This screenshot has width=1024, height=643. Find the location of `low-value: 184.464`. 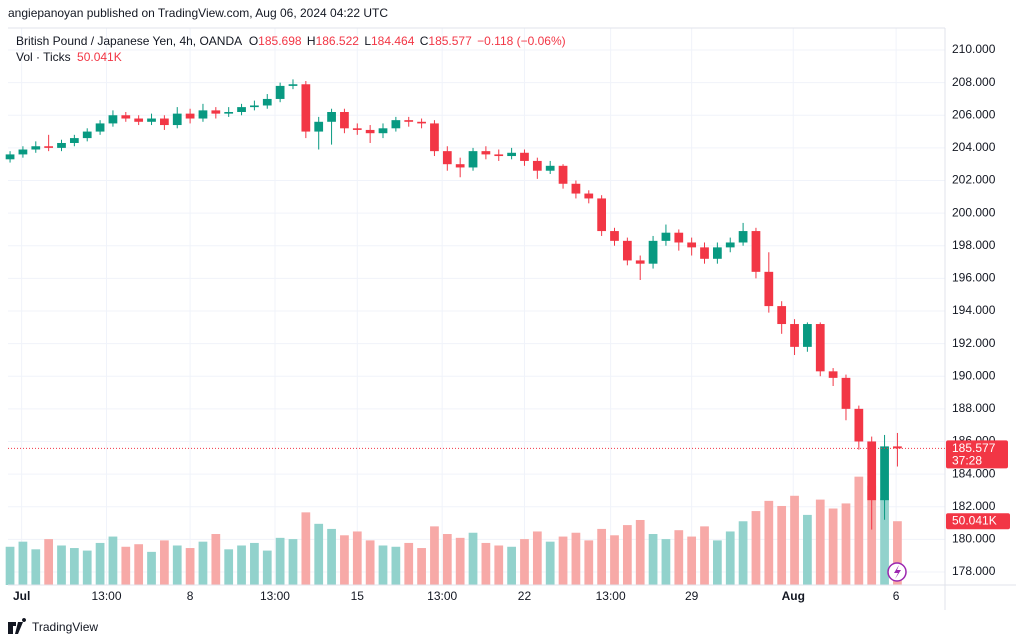

low-value: 184.464 is located at coordinates (393, 41).